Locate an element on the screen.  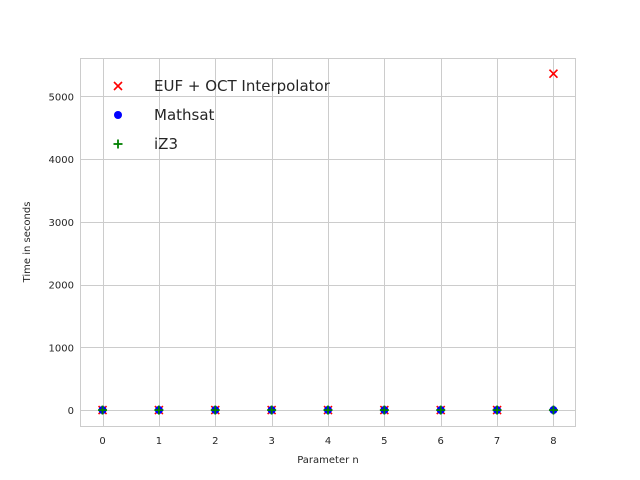
legend-item: iZ3 is located at coordinates (145, 144).